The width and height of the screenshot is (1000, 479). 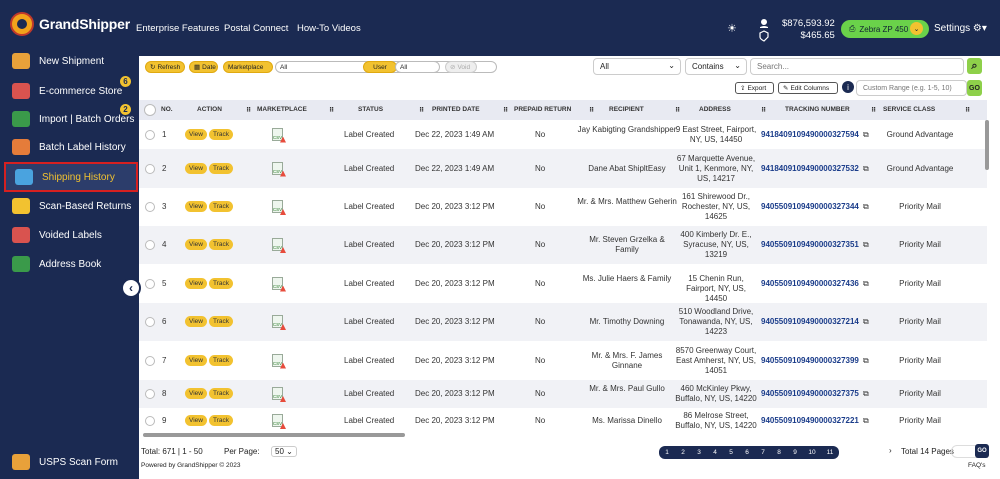 I want to click on page-button: 5, so click(x=731, y=452).